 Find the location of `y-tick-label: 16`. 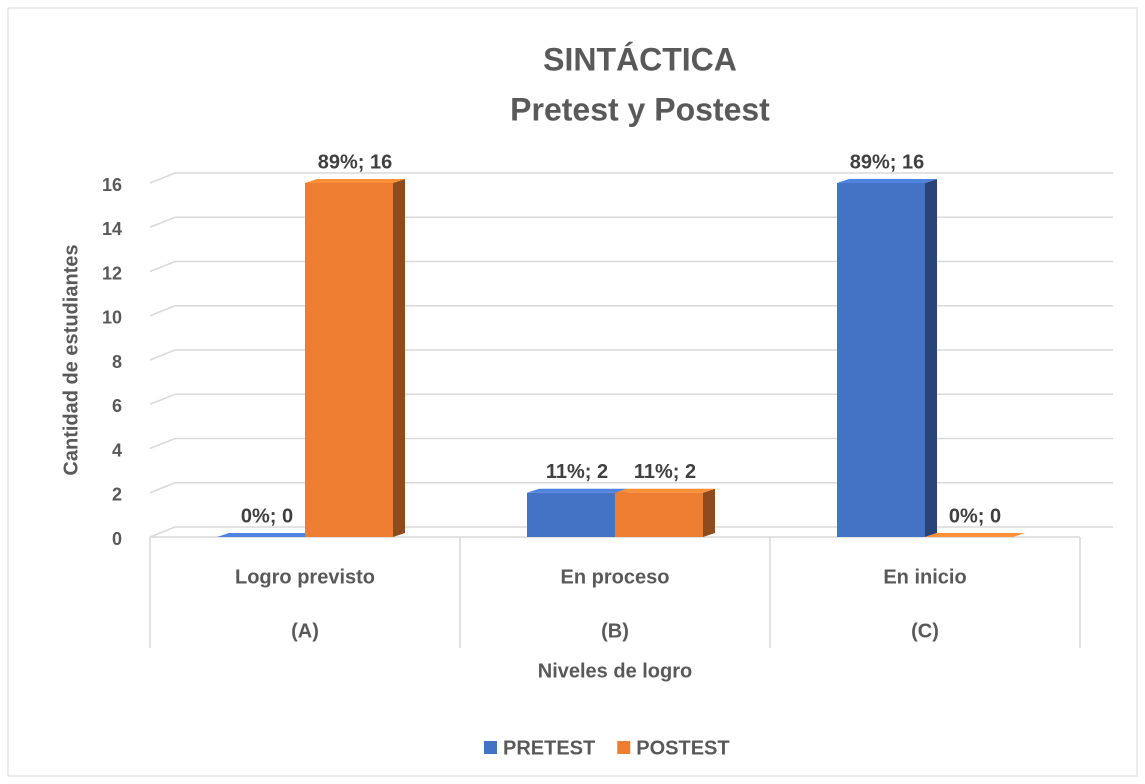

y-tick-label: 16 is located at coordinates (112, 185).